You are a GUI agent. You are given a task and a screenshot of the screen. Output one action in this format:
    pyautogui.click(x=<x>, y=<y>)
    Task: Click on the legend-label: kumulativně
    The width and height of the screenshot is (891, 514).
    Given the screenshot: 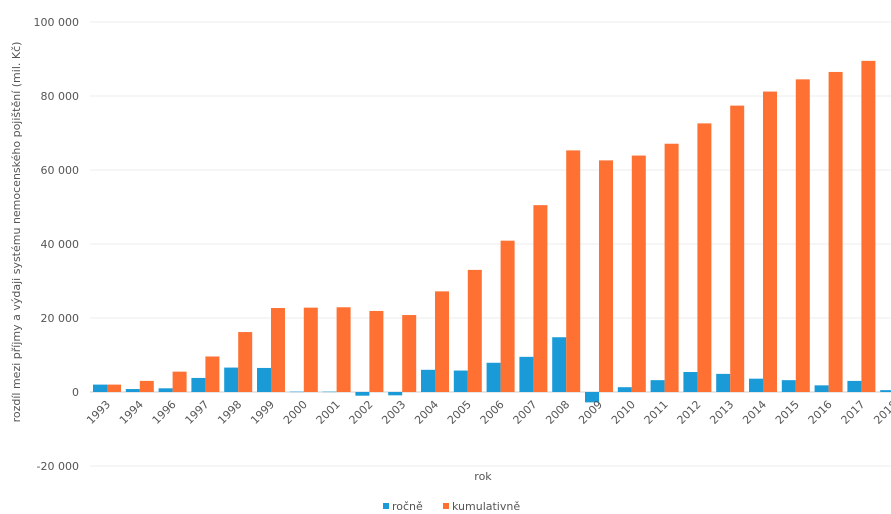 What is the action you would take?
    pyautogui.click(x=486, y=506)
    